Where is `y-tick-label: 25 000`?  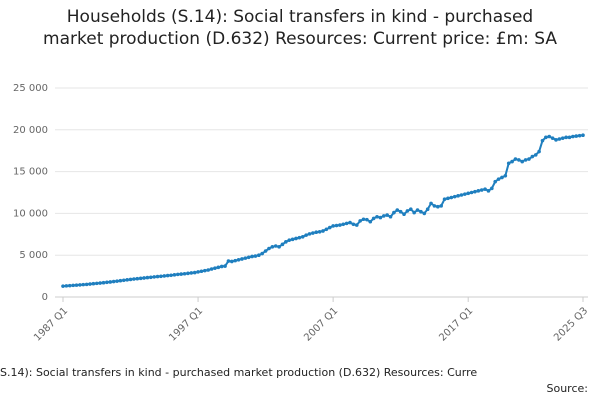
y-tick-label: 25 000 is located at coordinates (30, 88).